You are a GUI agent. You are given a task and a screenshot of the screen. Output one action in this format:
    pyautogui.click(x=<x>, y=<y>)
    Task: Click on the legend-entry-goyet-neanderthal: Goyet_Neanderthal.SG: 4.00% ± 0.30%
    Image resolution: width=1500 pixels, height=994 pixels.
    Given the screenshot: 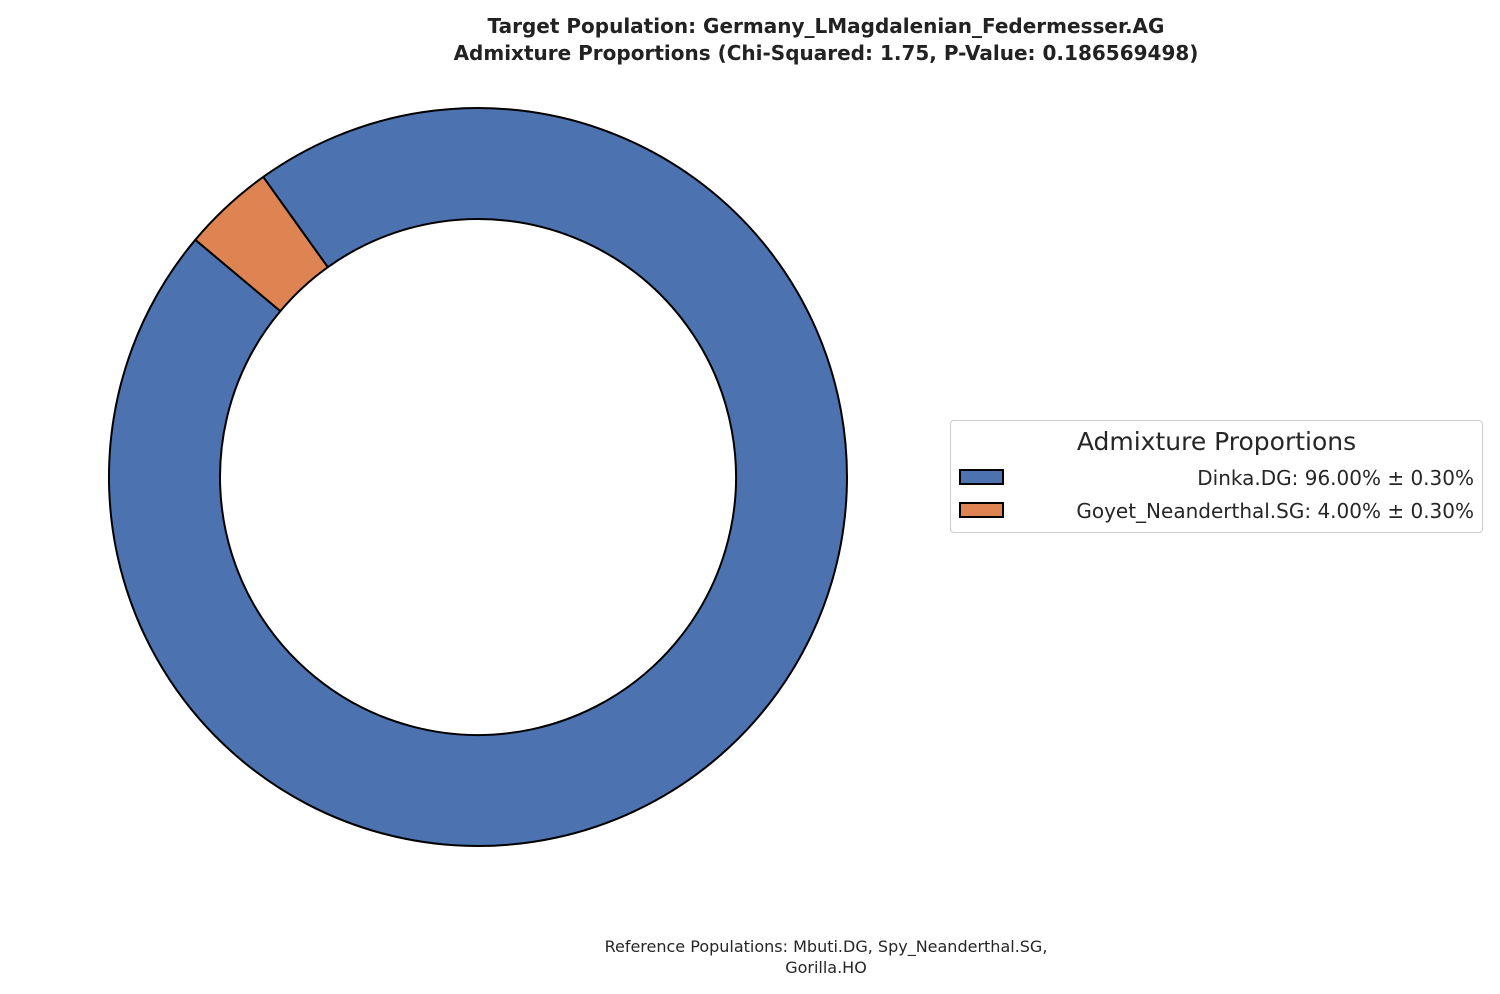 What is the action you would take?
    pyautogui.click(x=1216, y=512)
    